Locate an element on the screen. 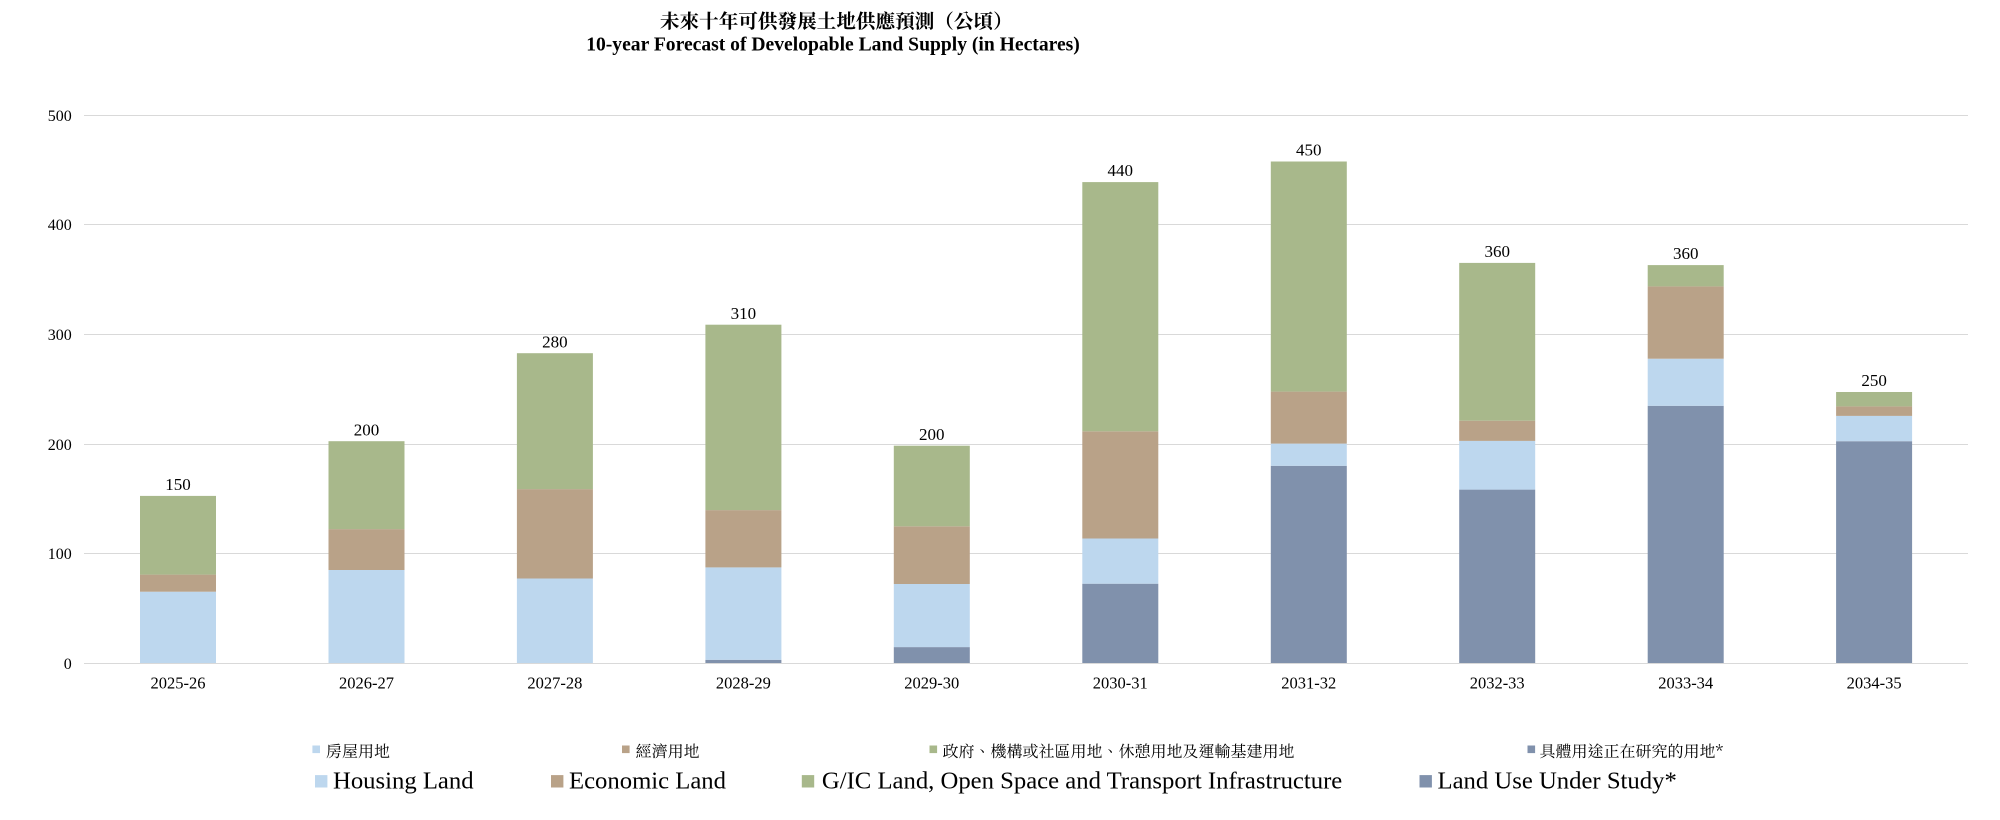 The width and height of the screenshot is (2000, 820). svg-text: Housing Land is located at coordinates (403, 781).